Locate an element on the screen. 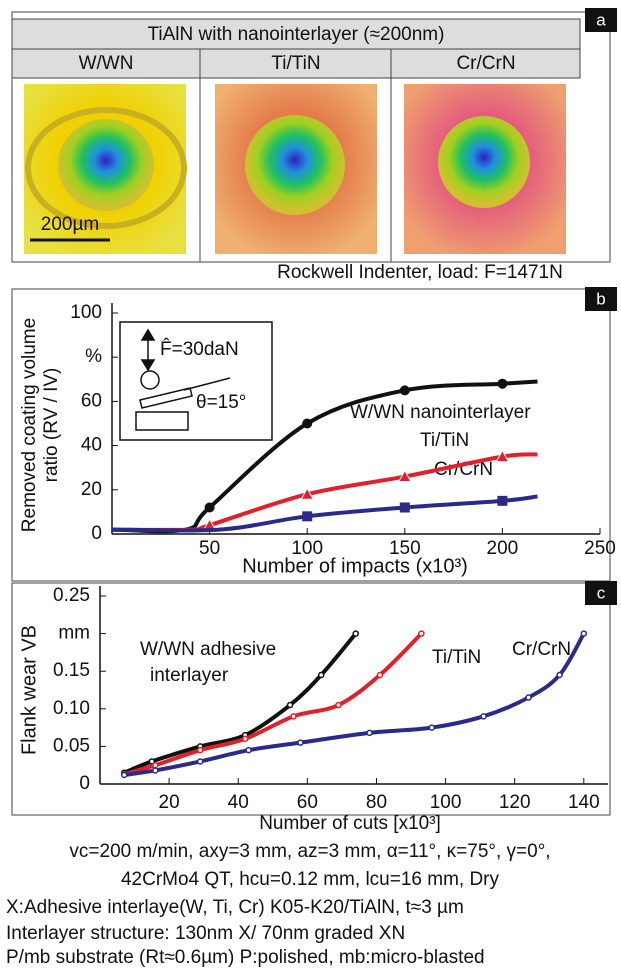  y-tick-label: 0.15 is located at coordinates (71, 670).